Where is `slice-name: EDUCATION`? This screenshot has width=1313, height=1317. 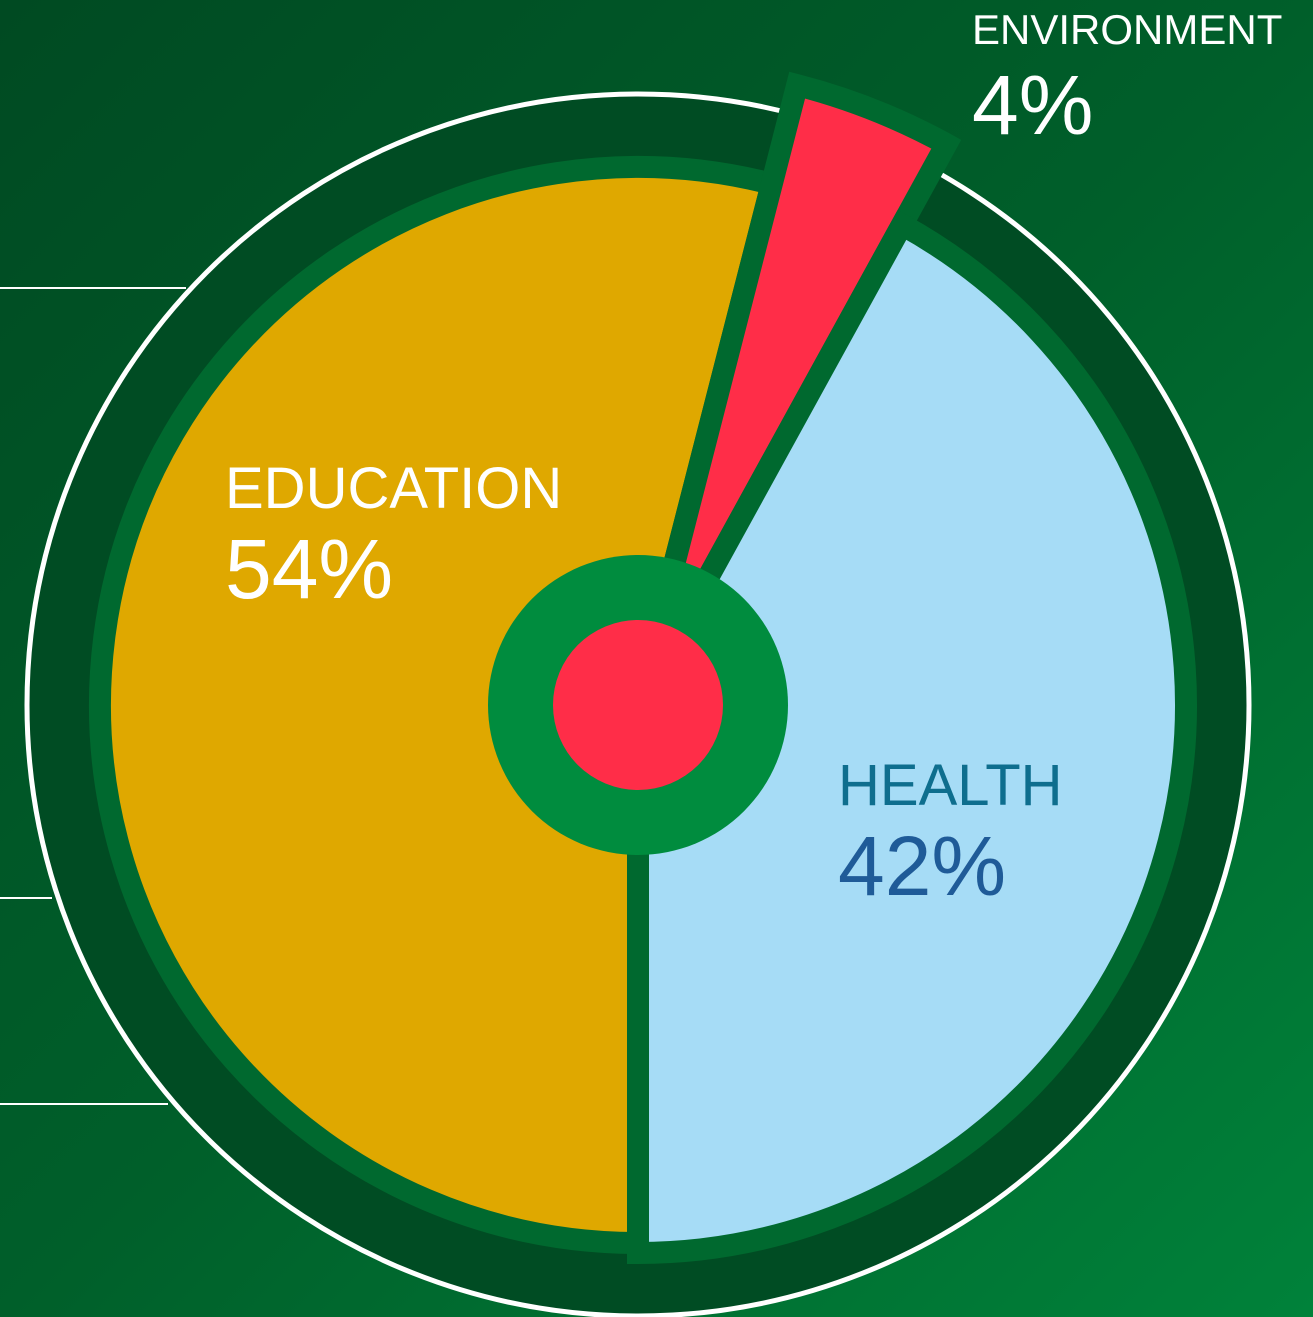
slice-name: EDUCATION is located at coordinates (393, 488).